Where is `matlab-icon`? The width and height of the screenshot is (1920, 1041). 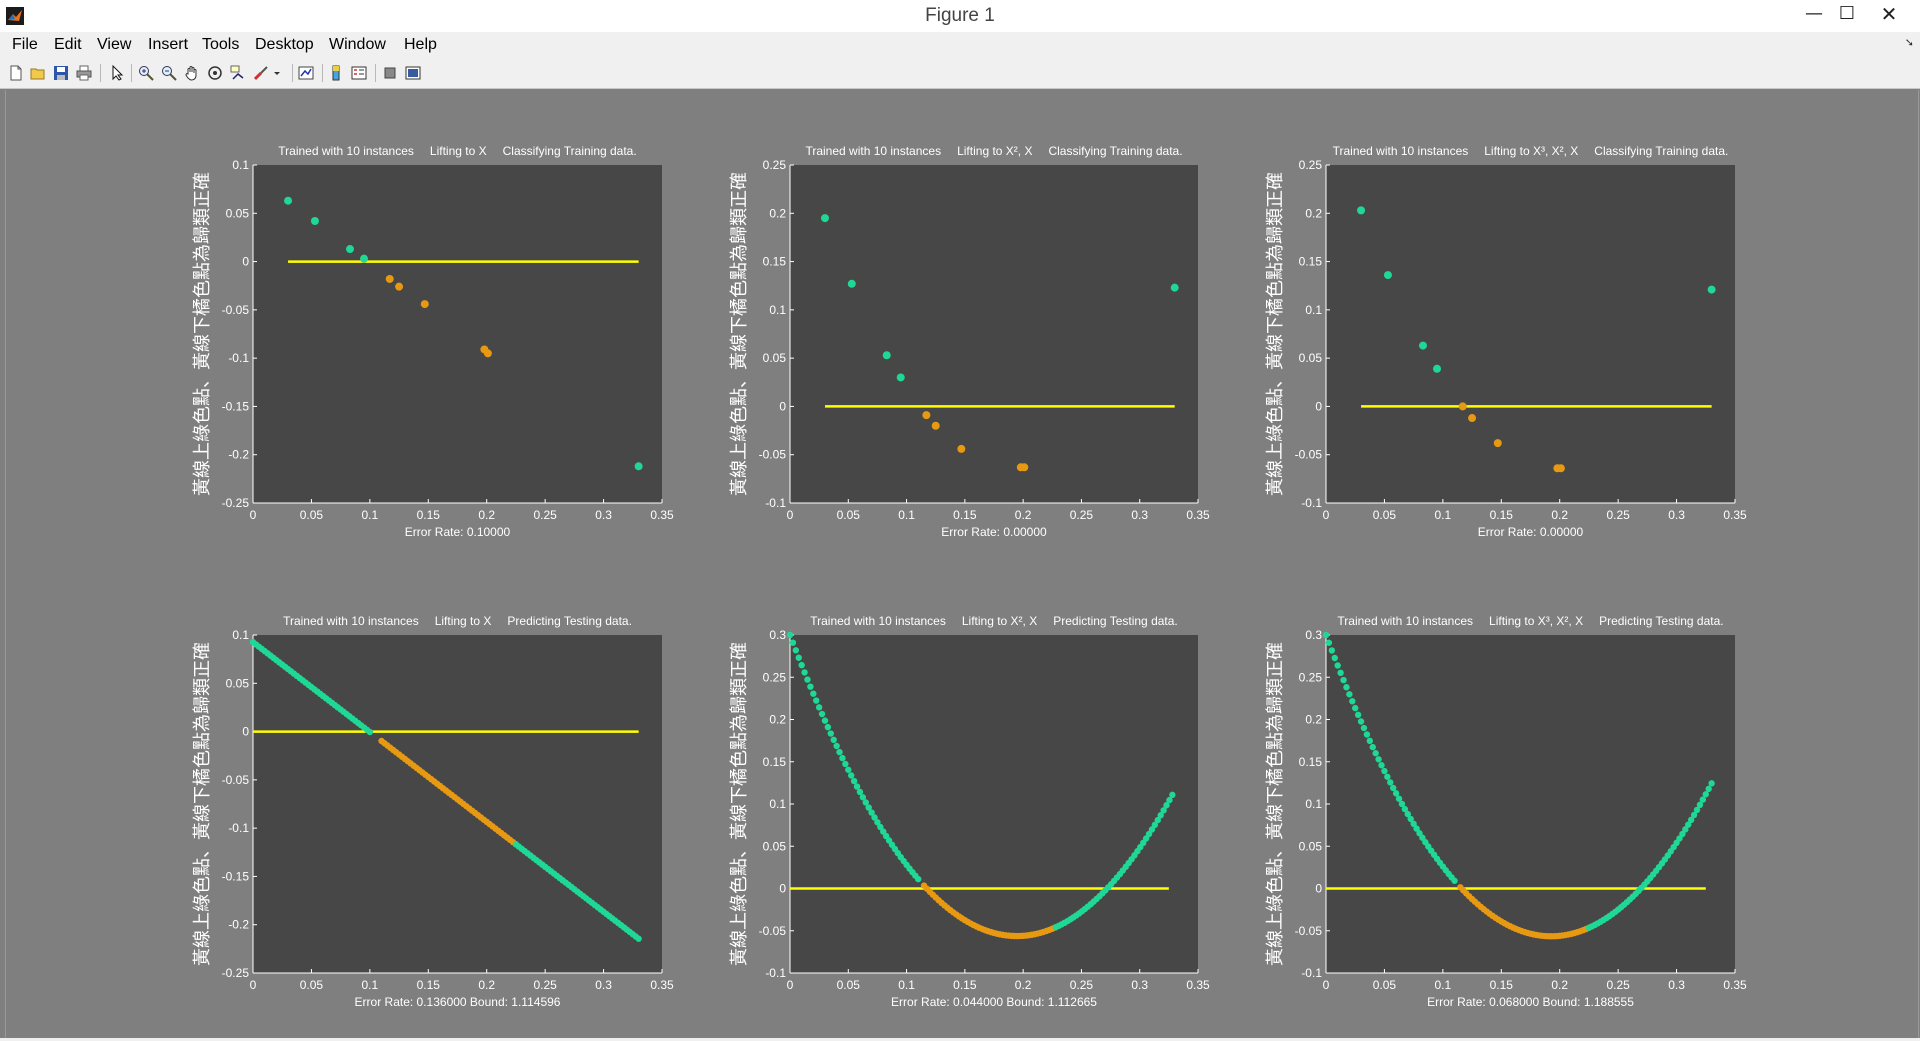
matlab-icon is located at coordinates (15, 16).